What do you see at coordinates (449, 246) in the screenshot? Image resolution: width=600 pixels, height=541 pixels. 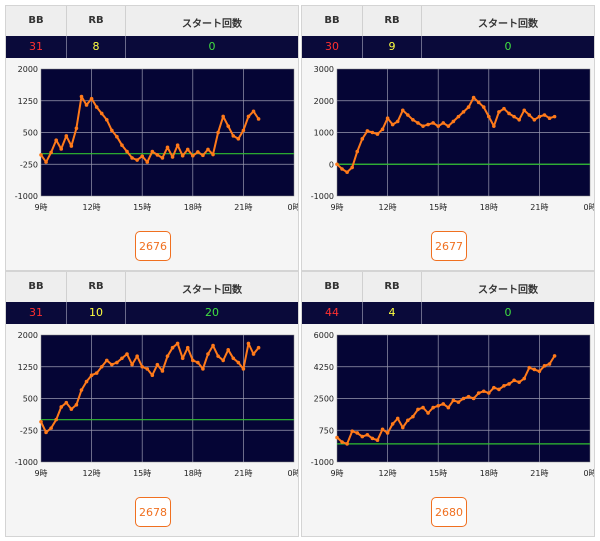 I see `machine-number-button: 2677` at bounding box center [449, 246].